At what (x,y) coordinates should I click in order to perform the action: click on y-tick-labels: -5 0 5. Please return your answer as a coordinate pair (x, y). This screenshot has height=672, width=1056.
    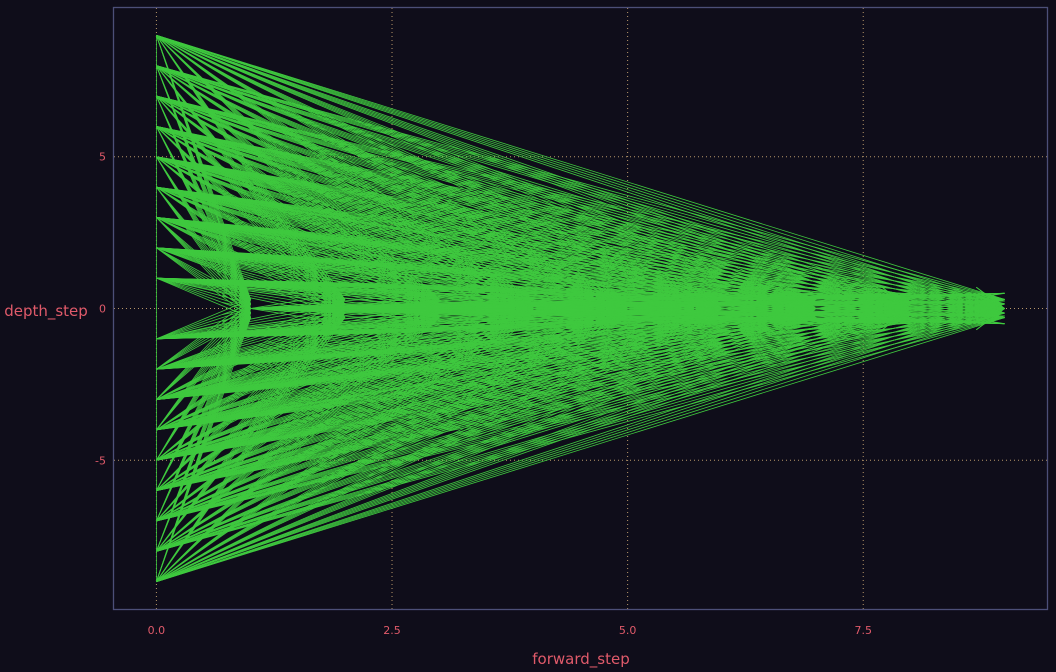
    Looking at the image, I should click on (100, 309).